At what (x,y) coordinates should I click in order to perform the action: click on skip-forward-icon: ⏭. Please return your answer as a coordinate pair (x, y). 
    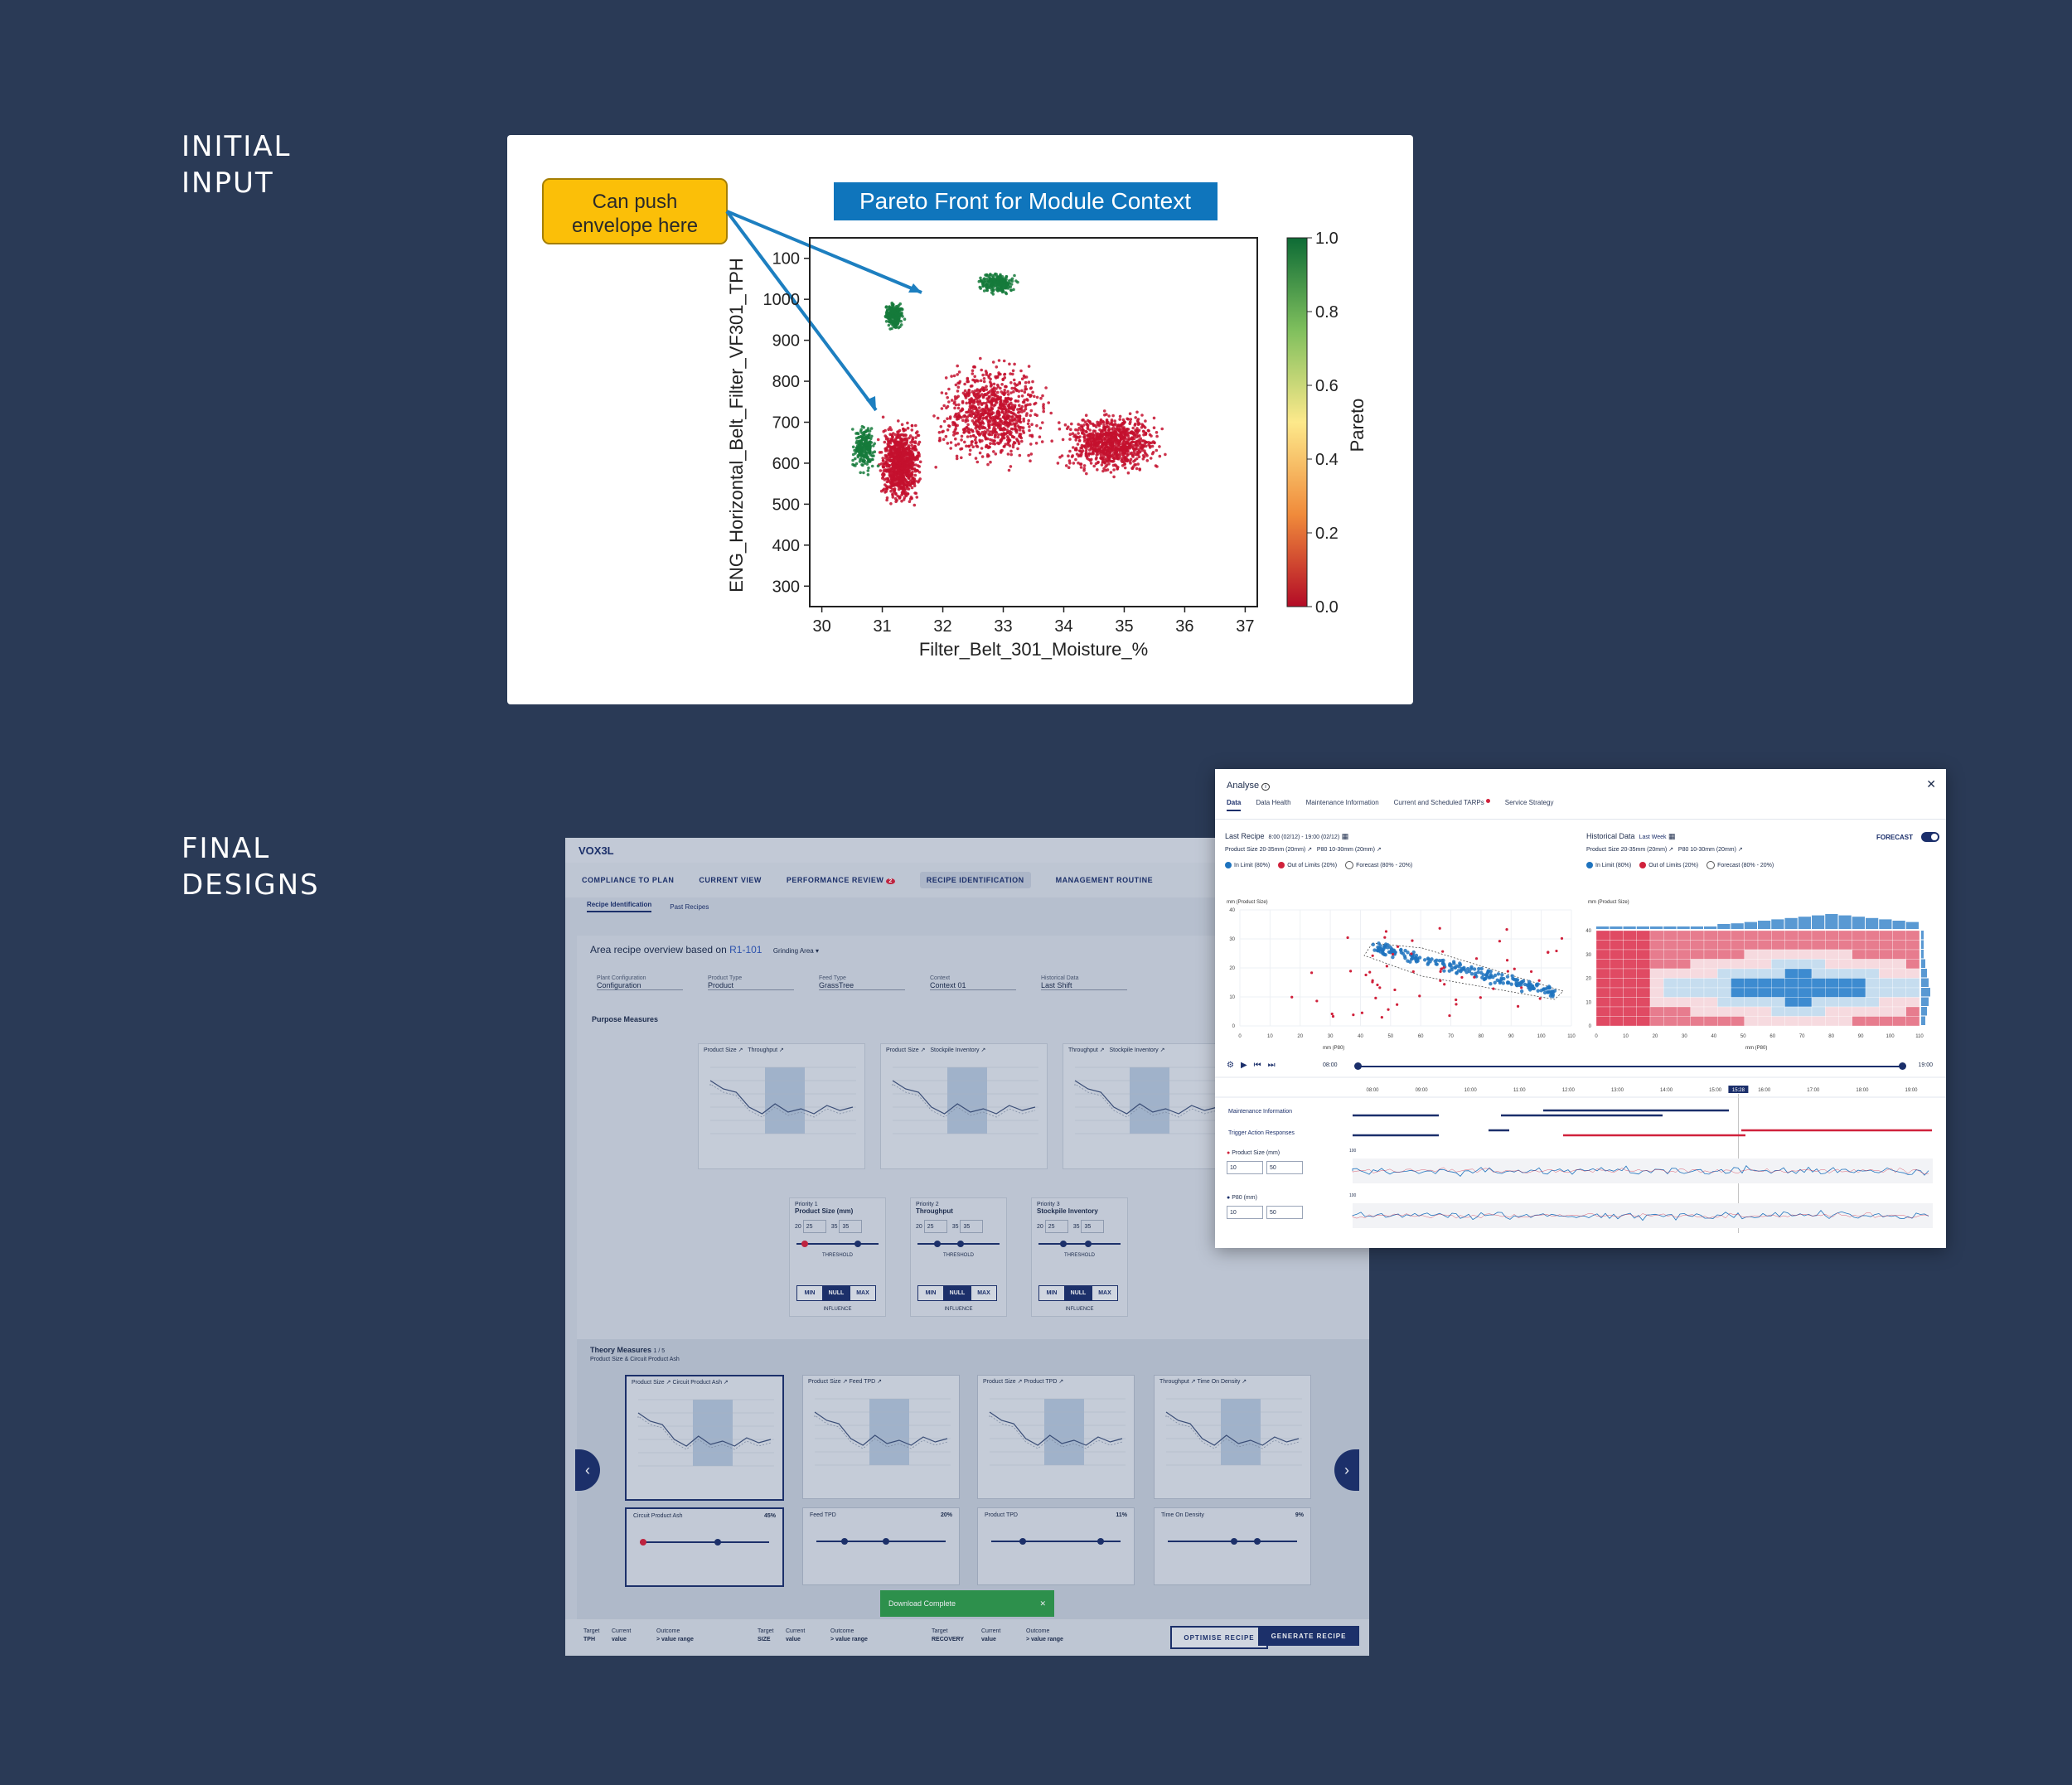
    Looking at the image, I should click on (1271, 1065).